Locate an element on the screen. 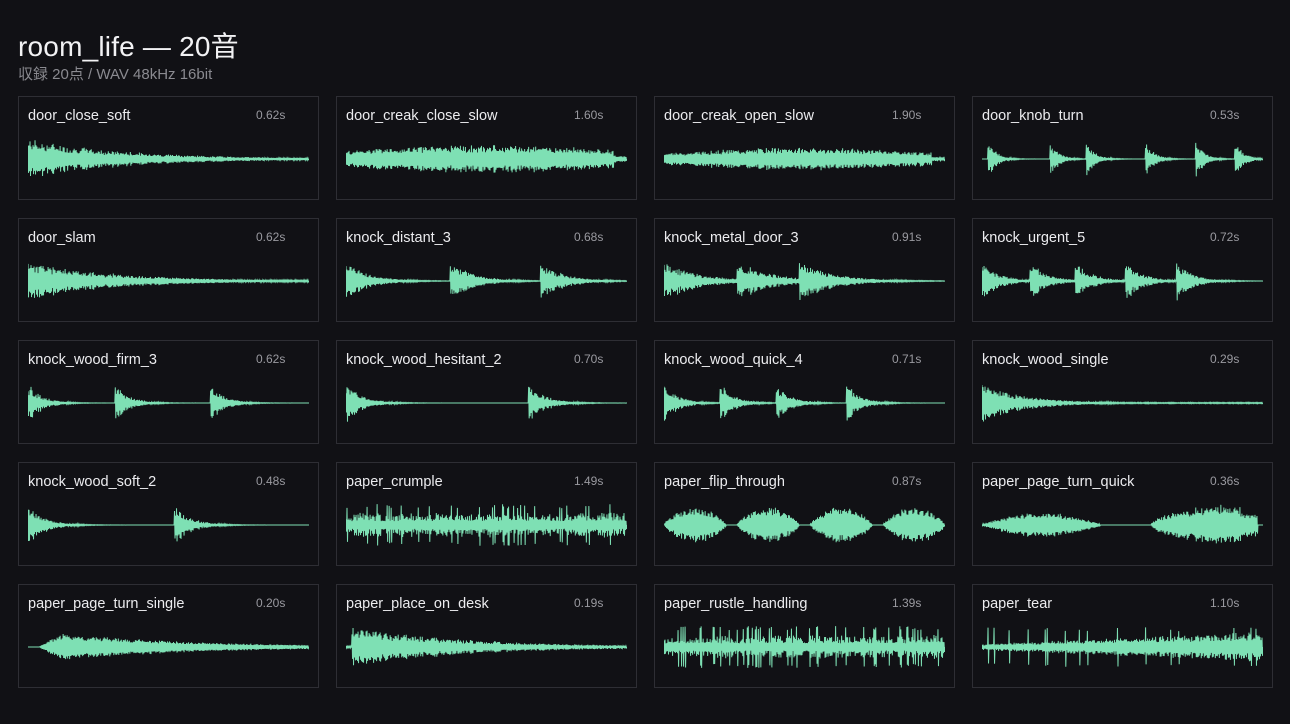  sound-name: knock_urgent_5 is located at coordinates (1034, 238).